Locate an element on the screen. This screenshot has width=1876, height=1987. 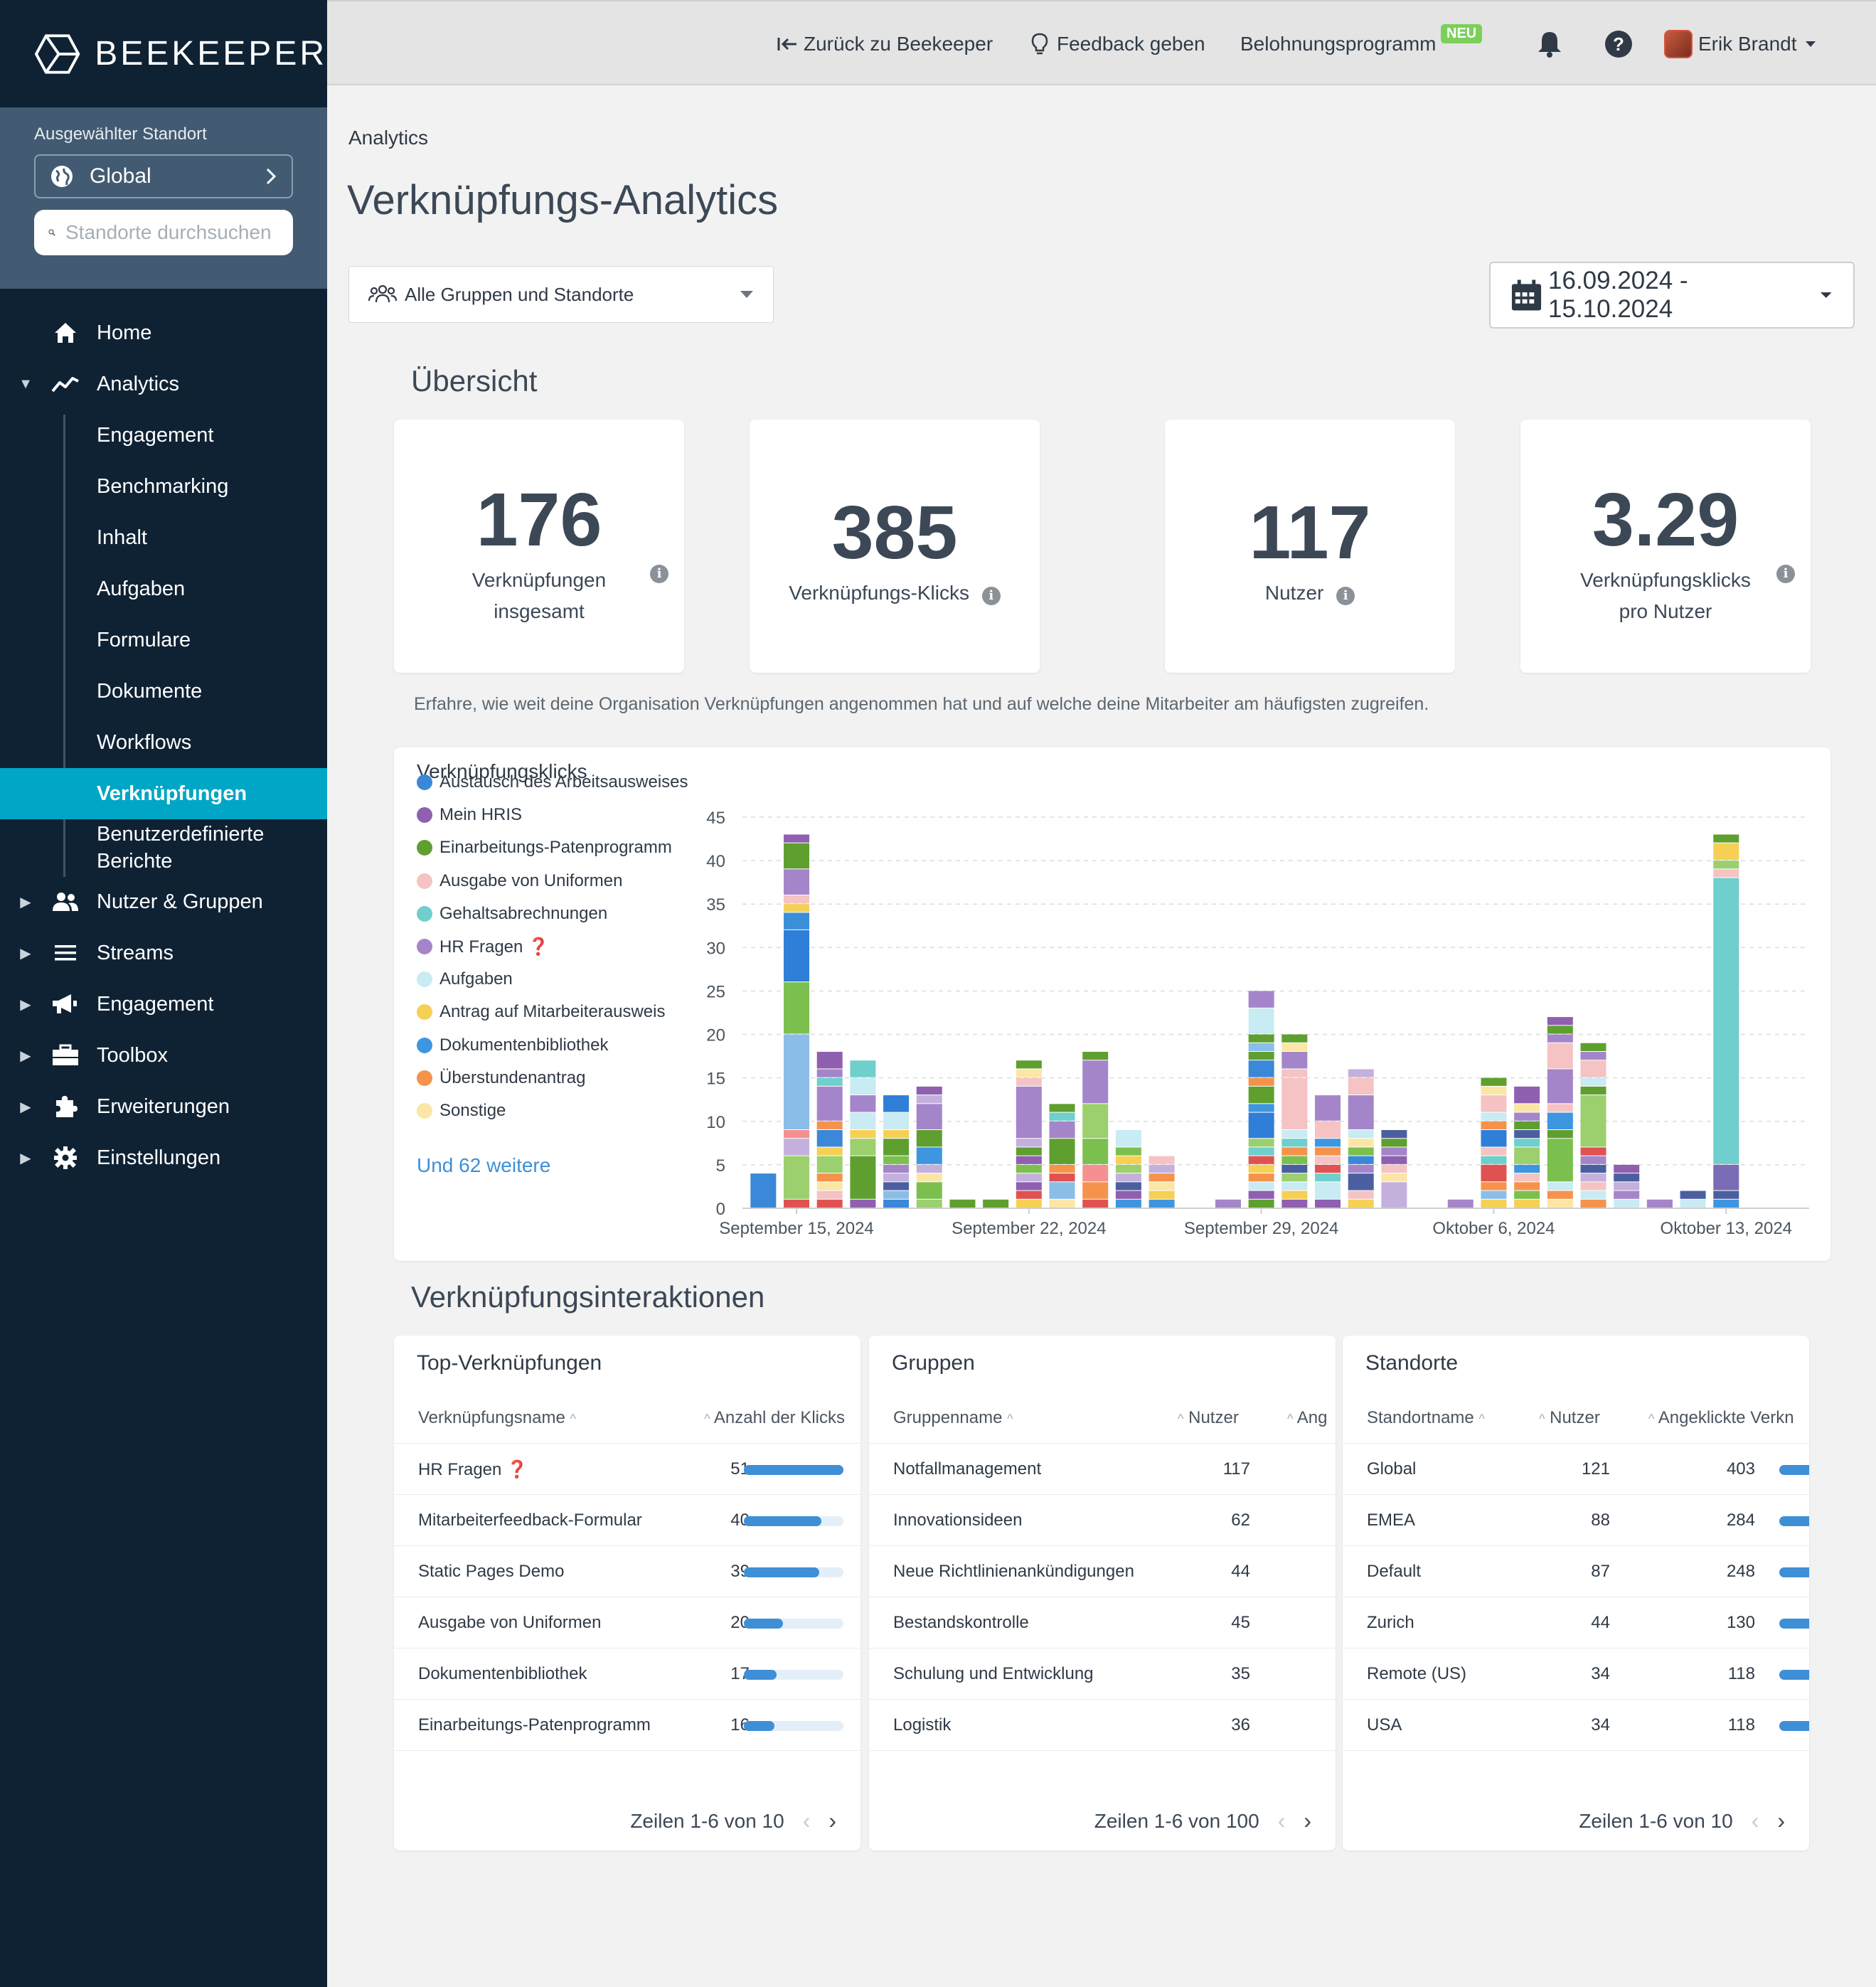
date-range-picker: 16.09.2024 - 15.10.2024 is located at coordinates (1672, 295).